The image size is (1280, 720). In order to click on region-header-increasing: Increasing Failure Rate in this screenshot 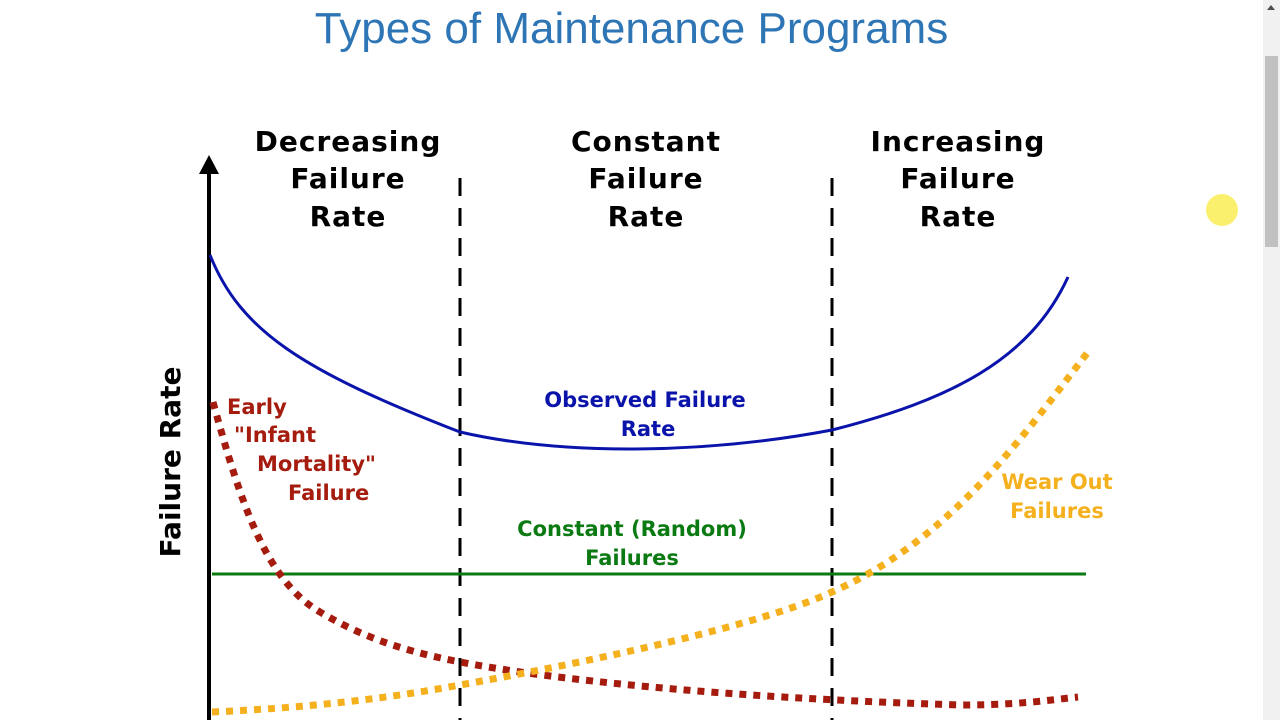, I will do `click(958, 179)`.